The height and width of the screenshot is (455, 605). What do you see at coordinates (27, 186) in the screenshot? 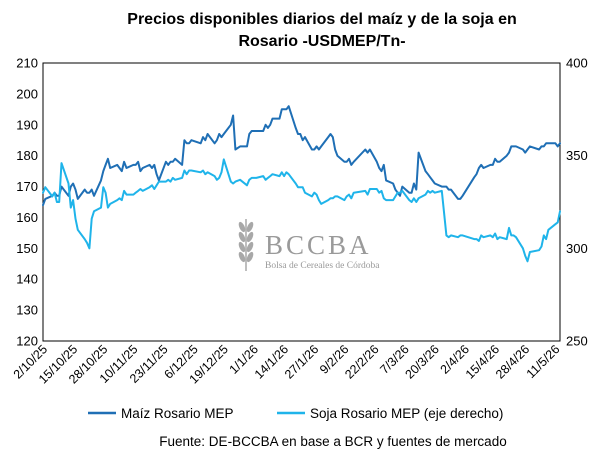
I see `y-left-tick-label: 170` at bounding box center [27, 186].